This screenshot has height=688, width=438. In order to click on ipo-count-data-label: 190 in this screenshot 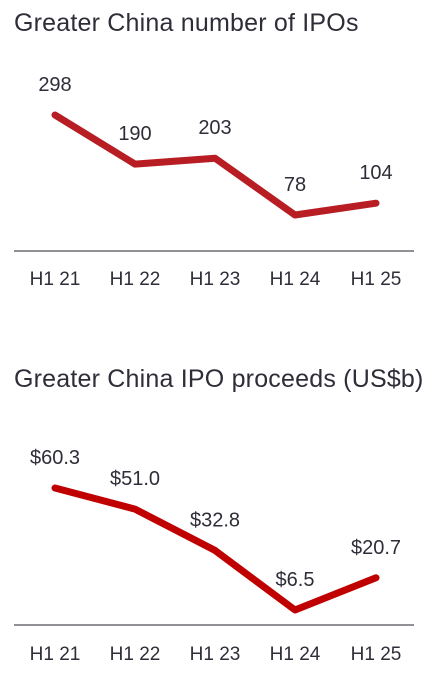, I will do `click(134, 134)`.